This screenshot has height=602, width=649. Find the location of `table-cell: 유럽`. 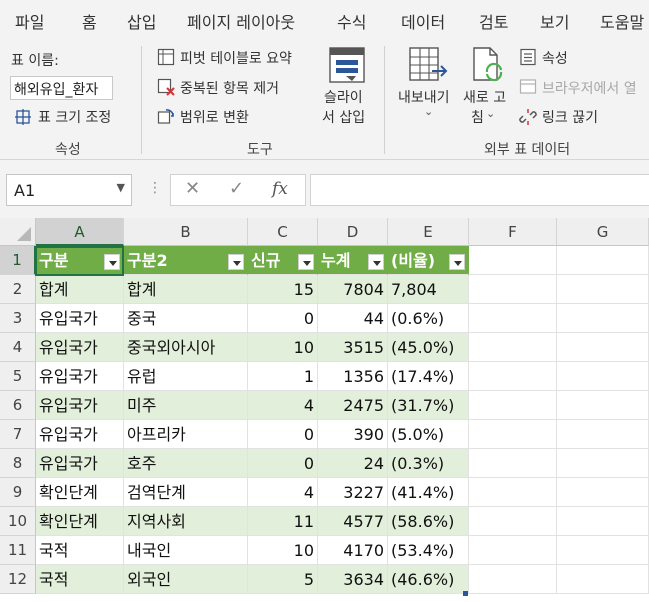

table-cell: 유럽 is located at coordinates (186, 376).